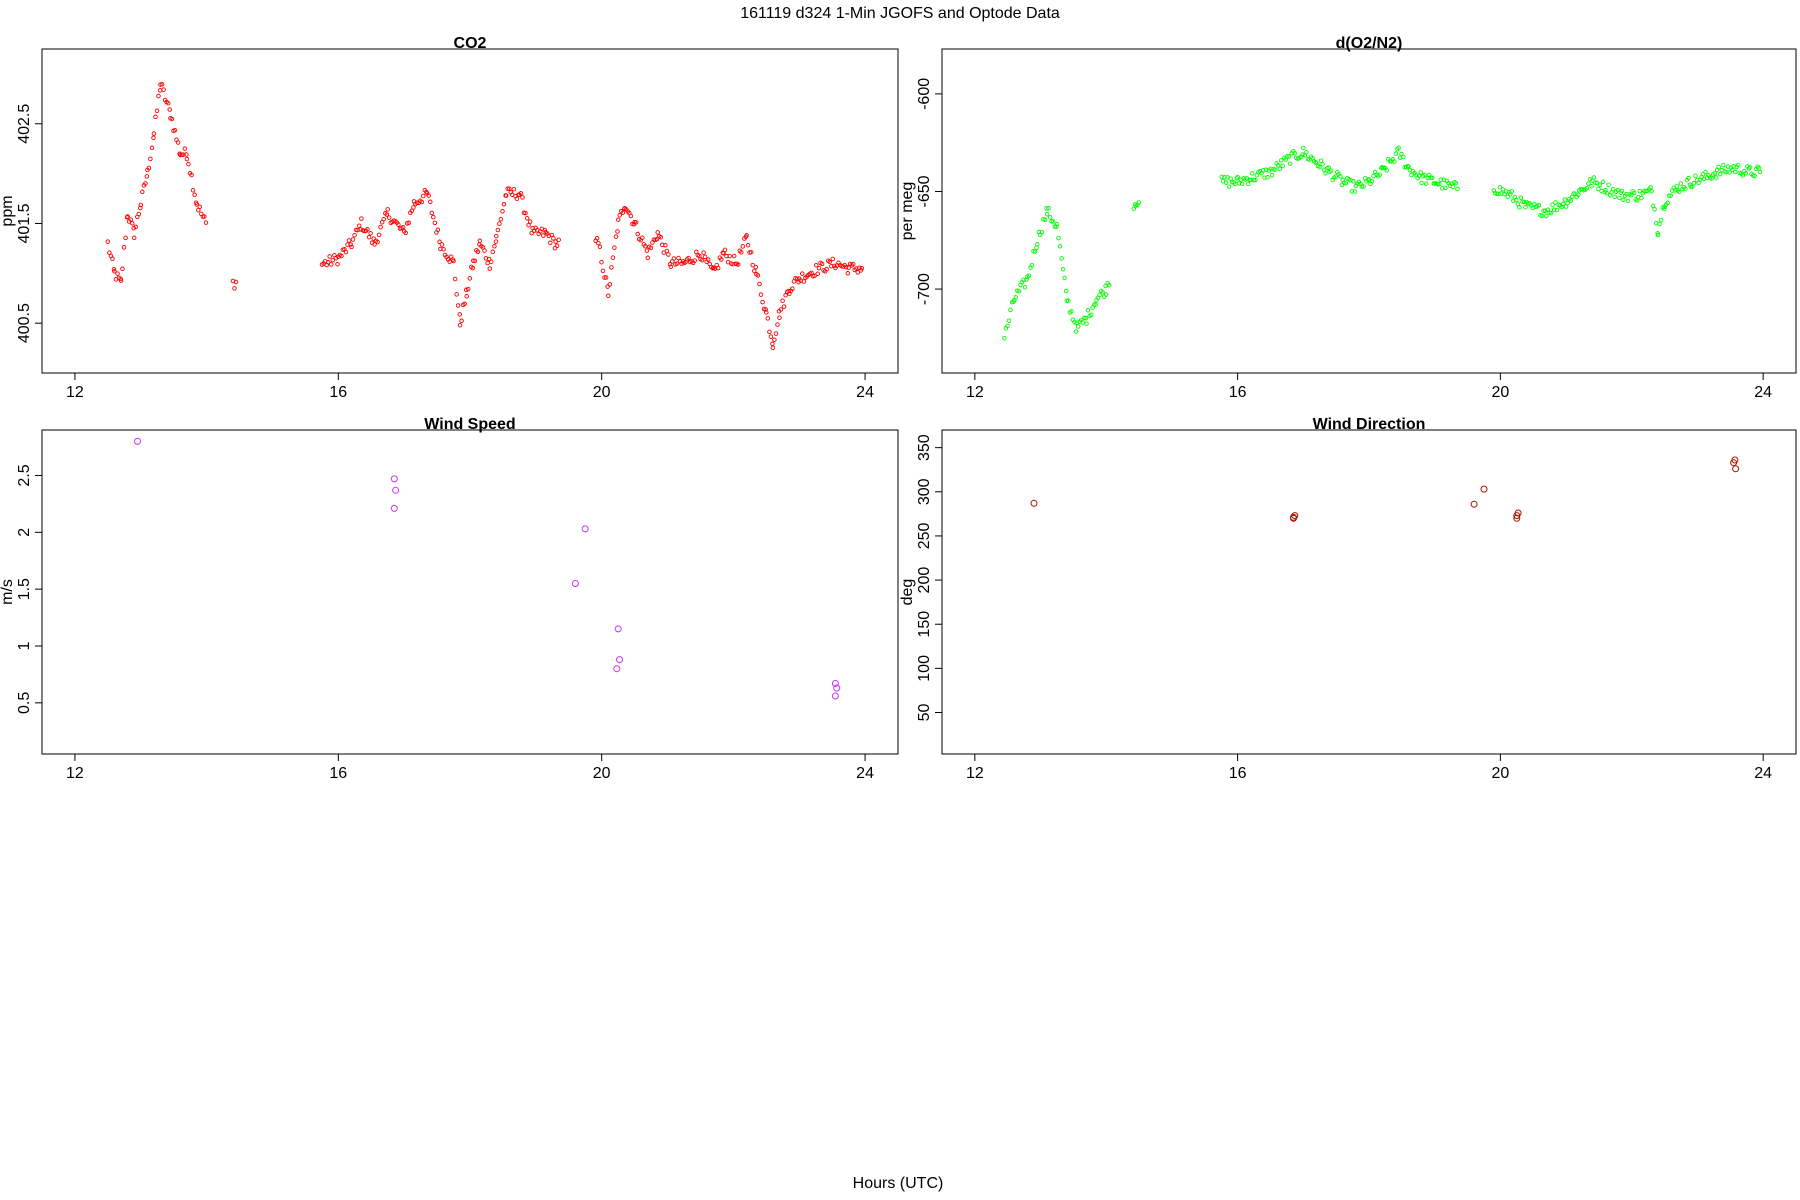 Image resolution: width=1800 pixels, height=1200 pixels. What do you see at coordinates (24, 703) in the screenshot?
I see `y-tick-label: 0.5` at bounding box center [24, 703].